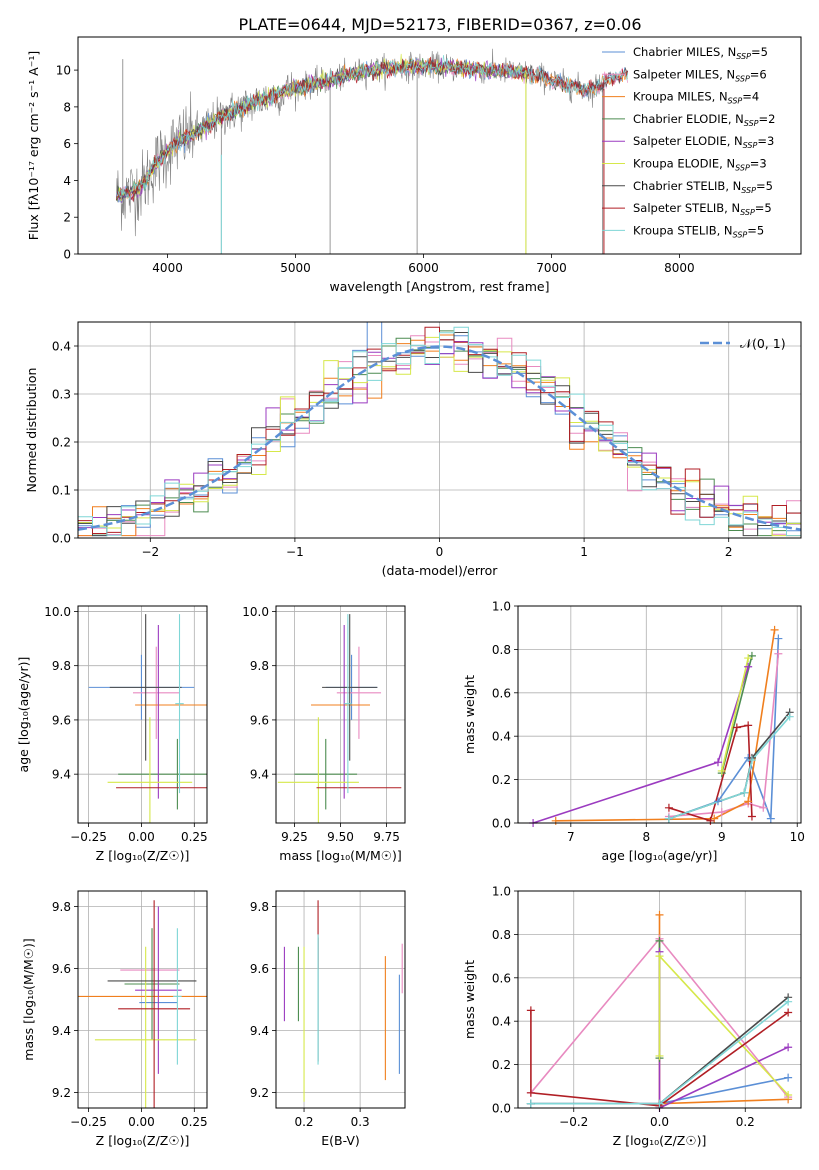 The width and height of the screenshot is (819, 1170). Describe the element at coordinates (700, 165) in the screenshot. I see `legend-label: Kroupa ELODIE, NSSP=3` at that location.